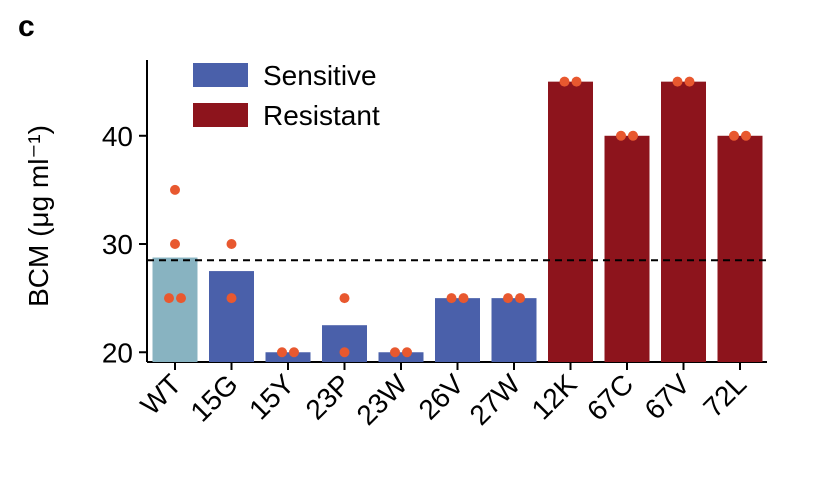 This screenshot has width=832, height=477. I want to click on x-tick-label: 12K, so click(554, 396).